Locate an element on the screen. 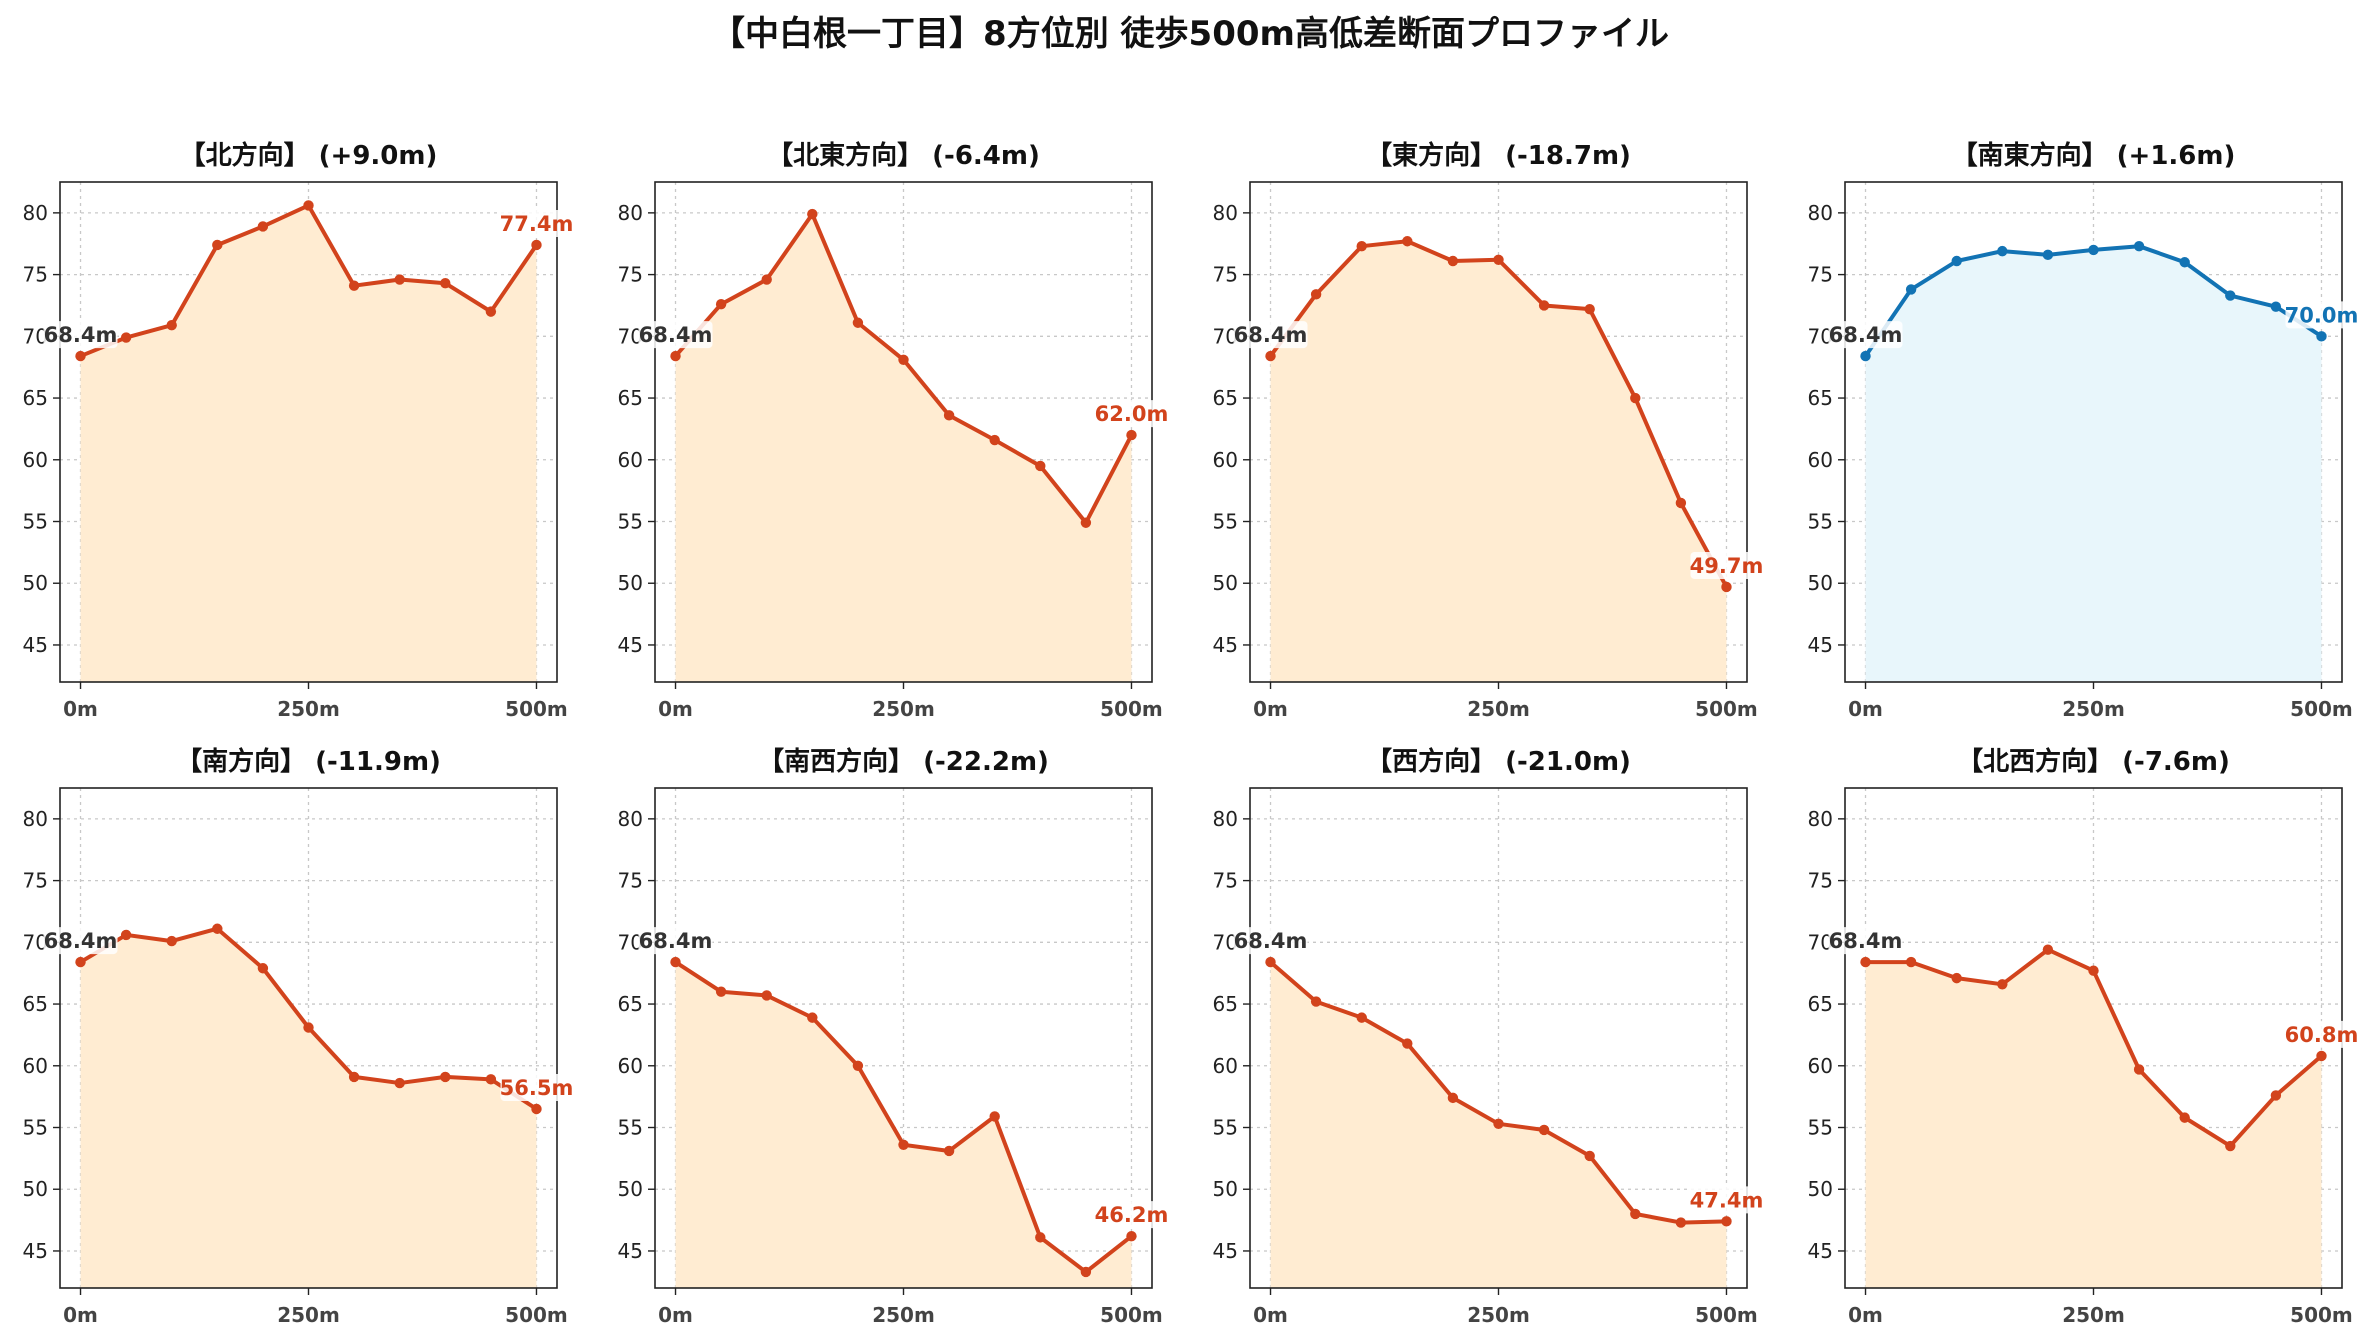 The width and height of the screenshot is (2380, 1340). end-elevation-label: 62.0m is located at coordinates (1132, 414).